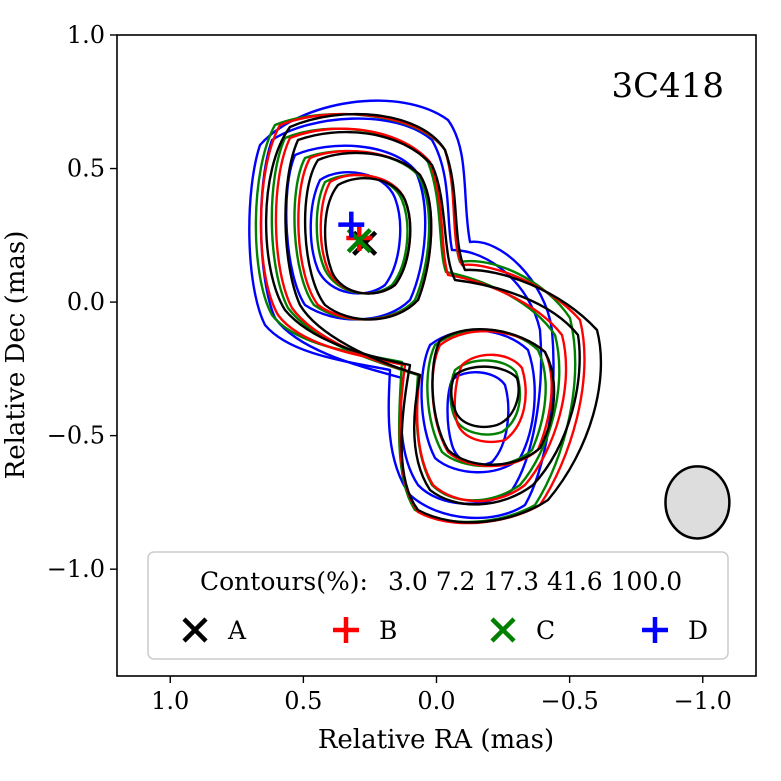 The width and height of the screenshot is (781, 781). I want to click on x-axis-label: Relative RA (mas), so click(436, 740).